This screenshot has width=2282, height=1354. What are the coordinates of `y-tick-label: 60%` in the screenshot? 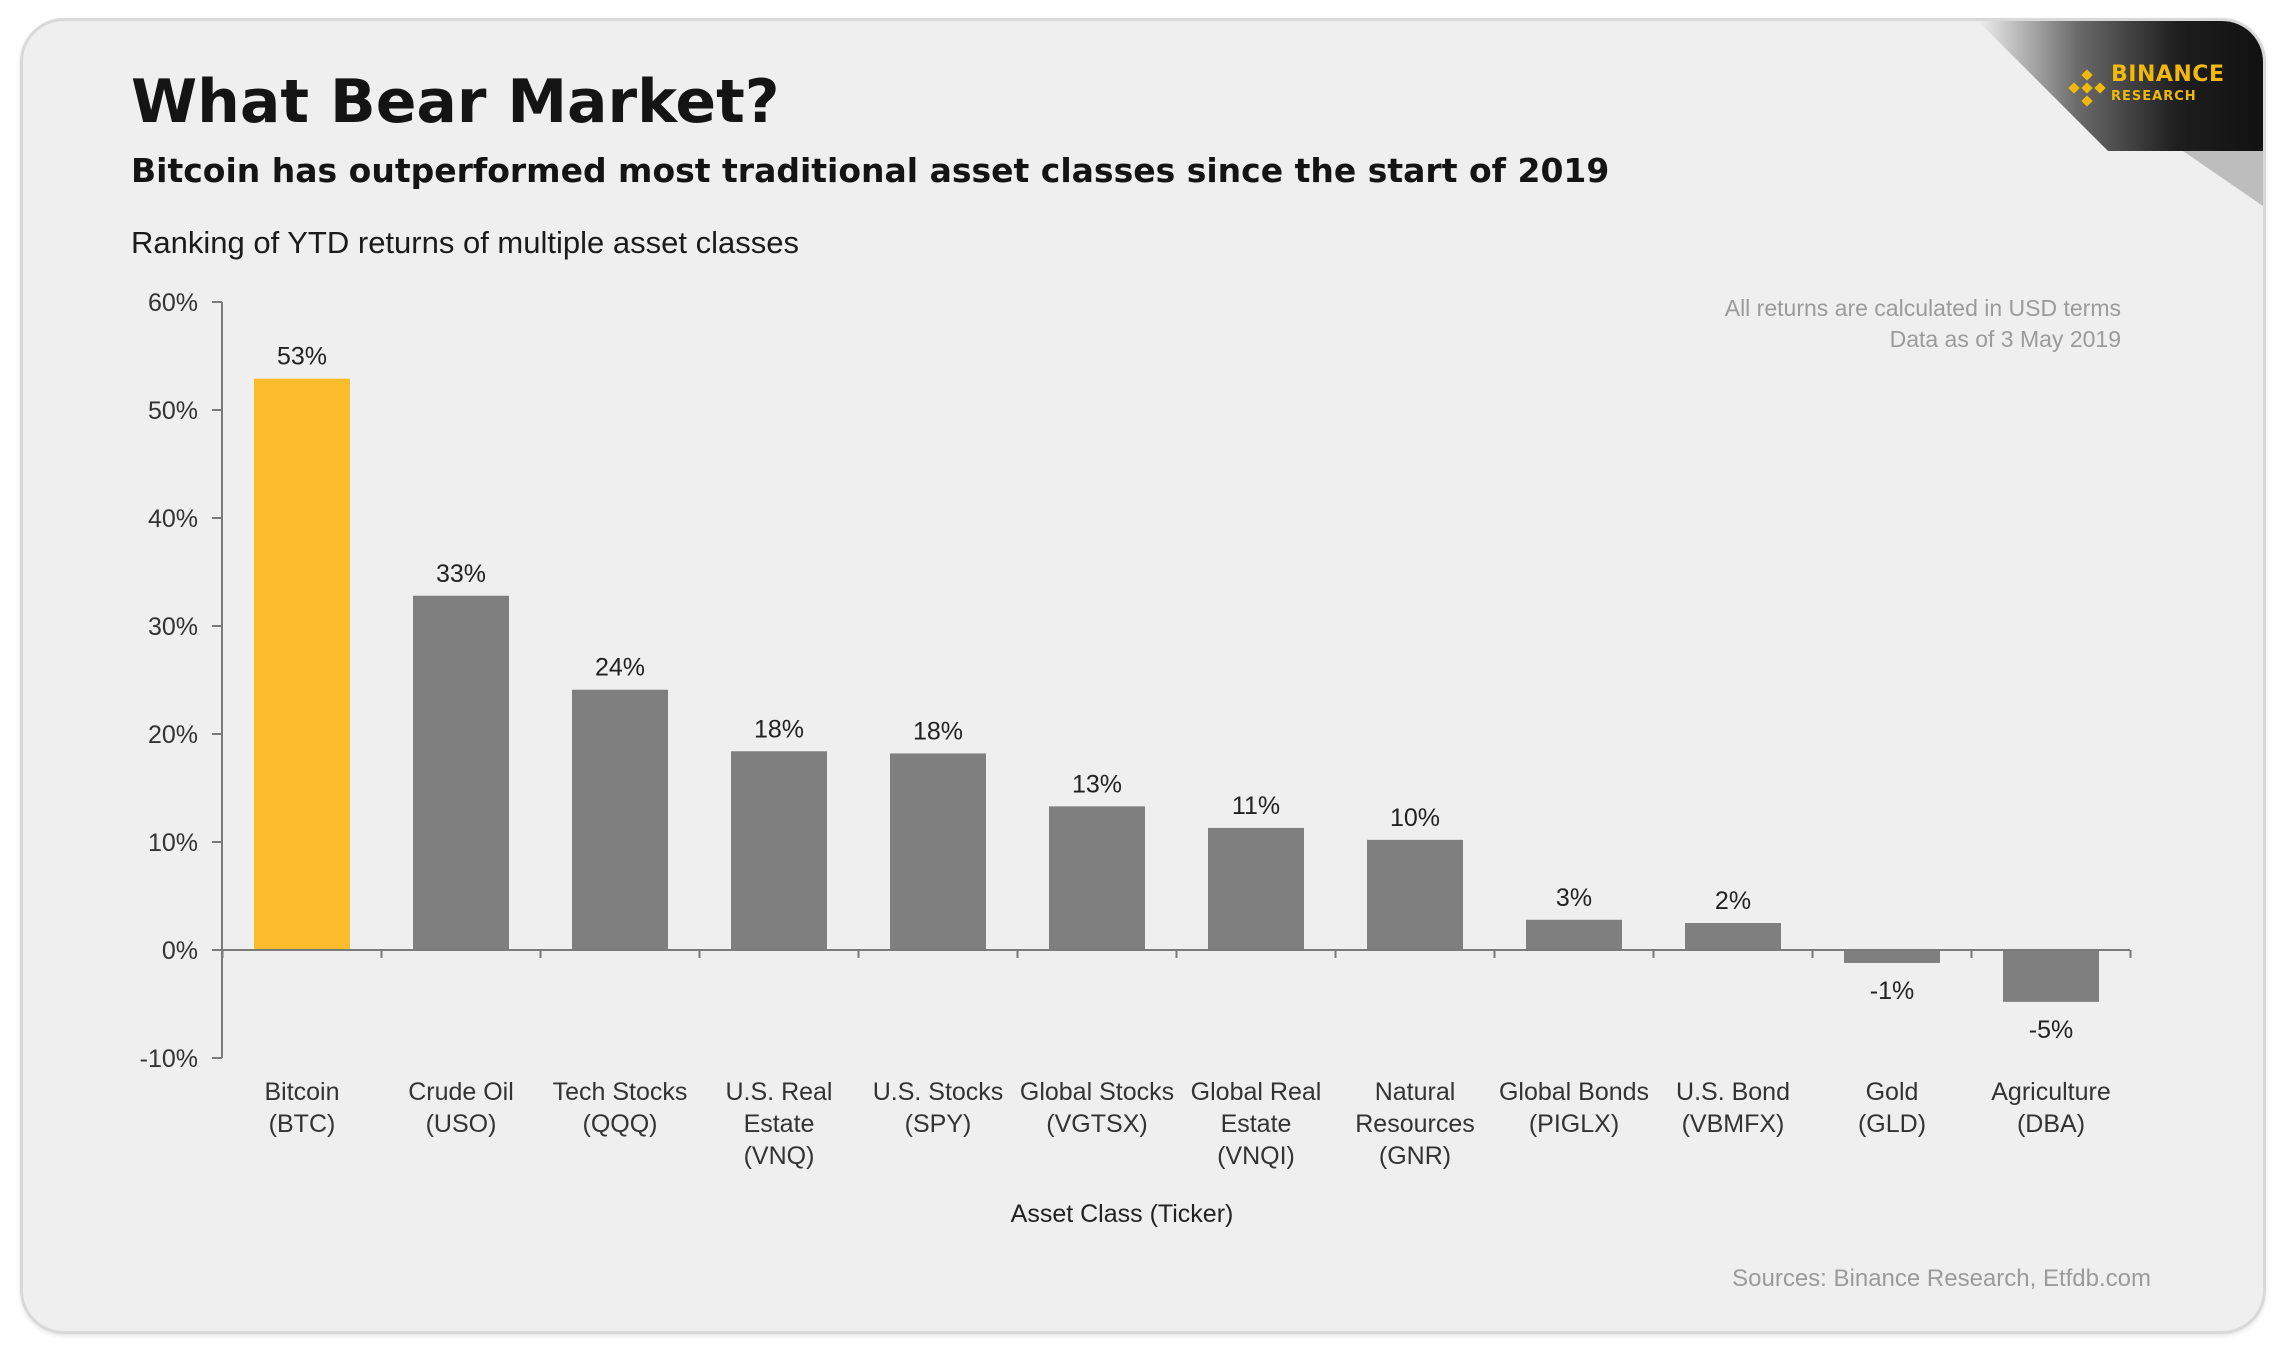 It's located at (173, 303).